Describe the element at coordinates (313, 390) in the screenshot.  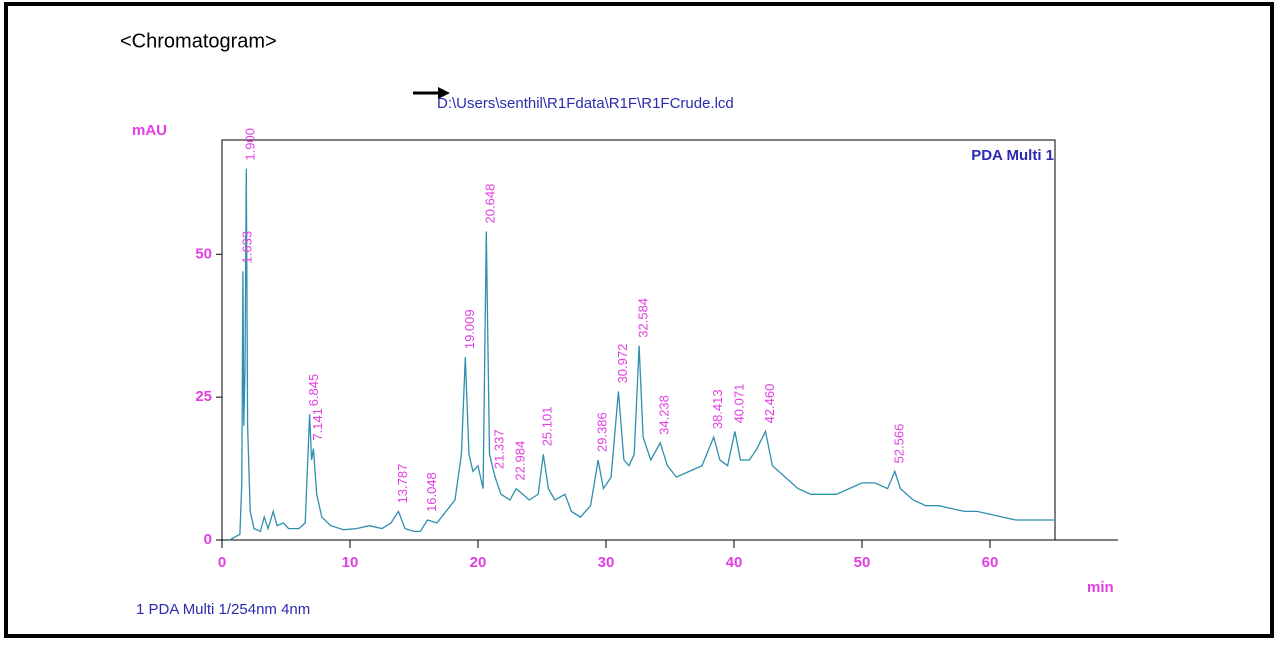
I see `peak-label: 6.845` at that location.